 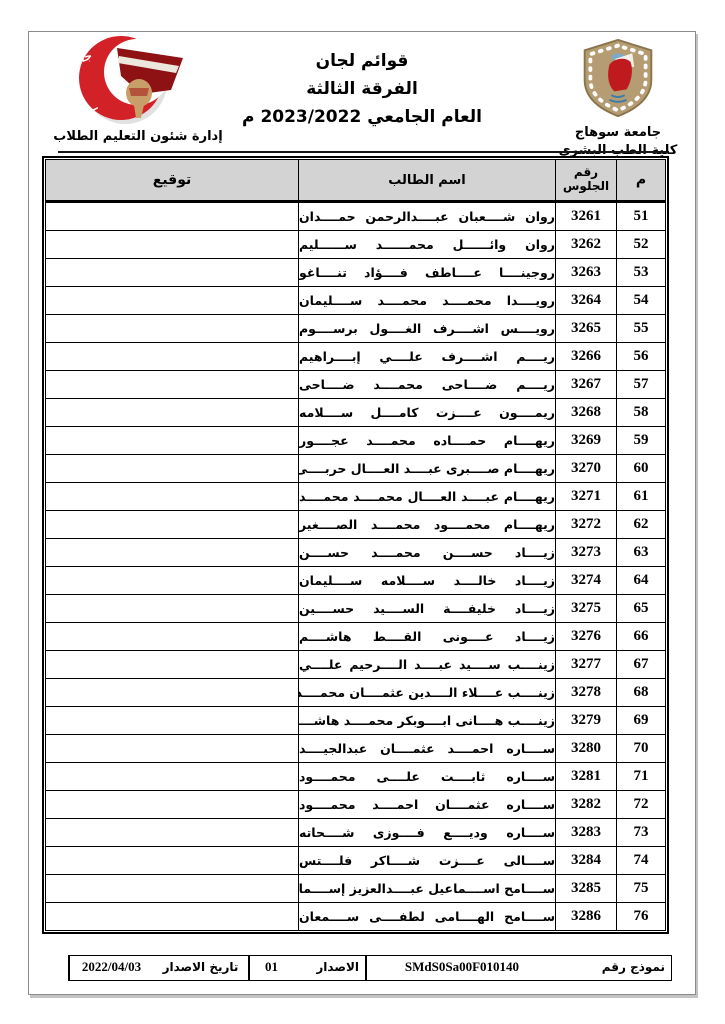 What do you see at coordinates (641, 888) in the screenshot?
I see `serial-cell: 75` at bounding box center [641, 888].